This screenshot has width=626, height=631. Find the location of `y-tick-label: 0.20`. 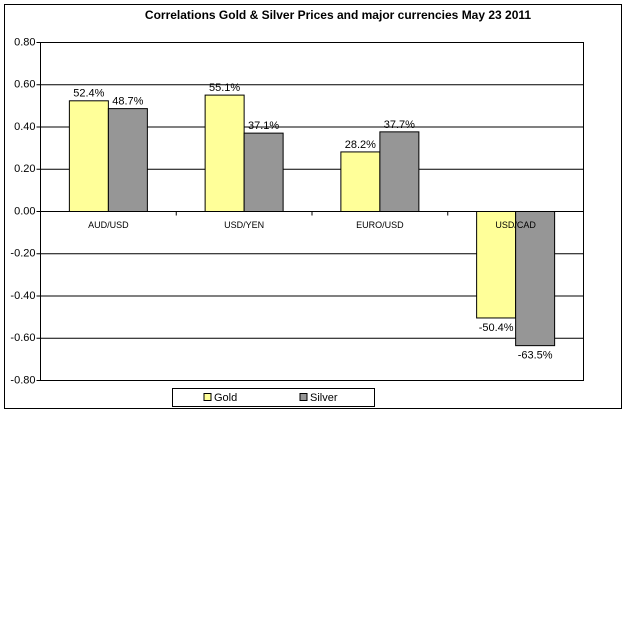

y-tick-label: 0.20 is located at coordinates (24, 169).